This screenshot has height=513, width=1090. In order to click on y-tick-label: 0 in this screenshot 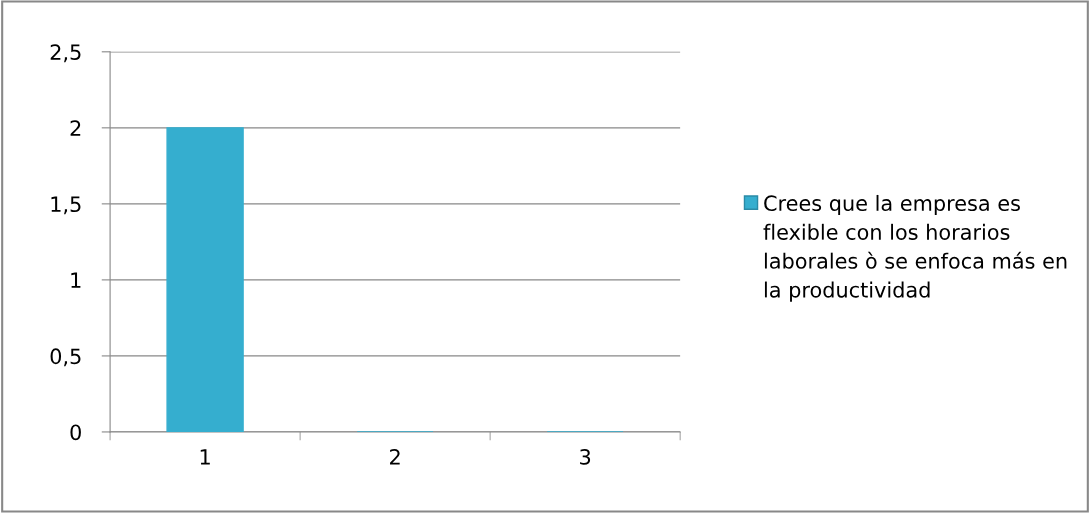, I will do `click(75, 432)`.